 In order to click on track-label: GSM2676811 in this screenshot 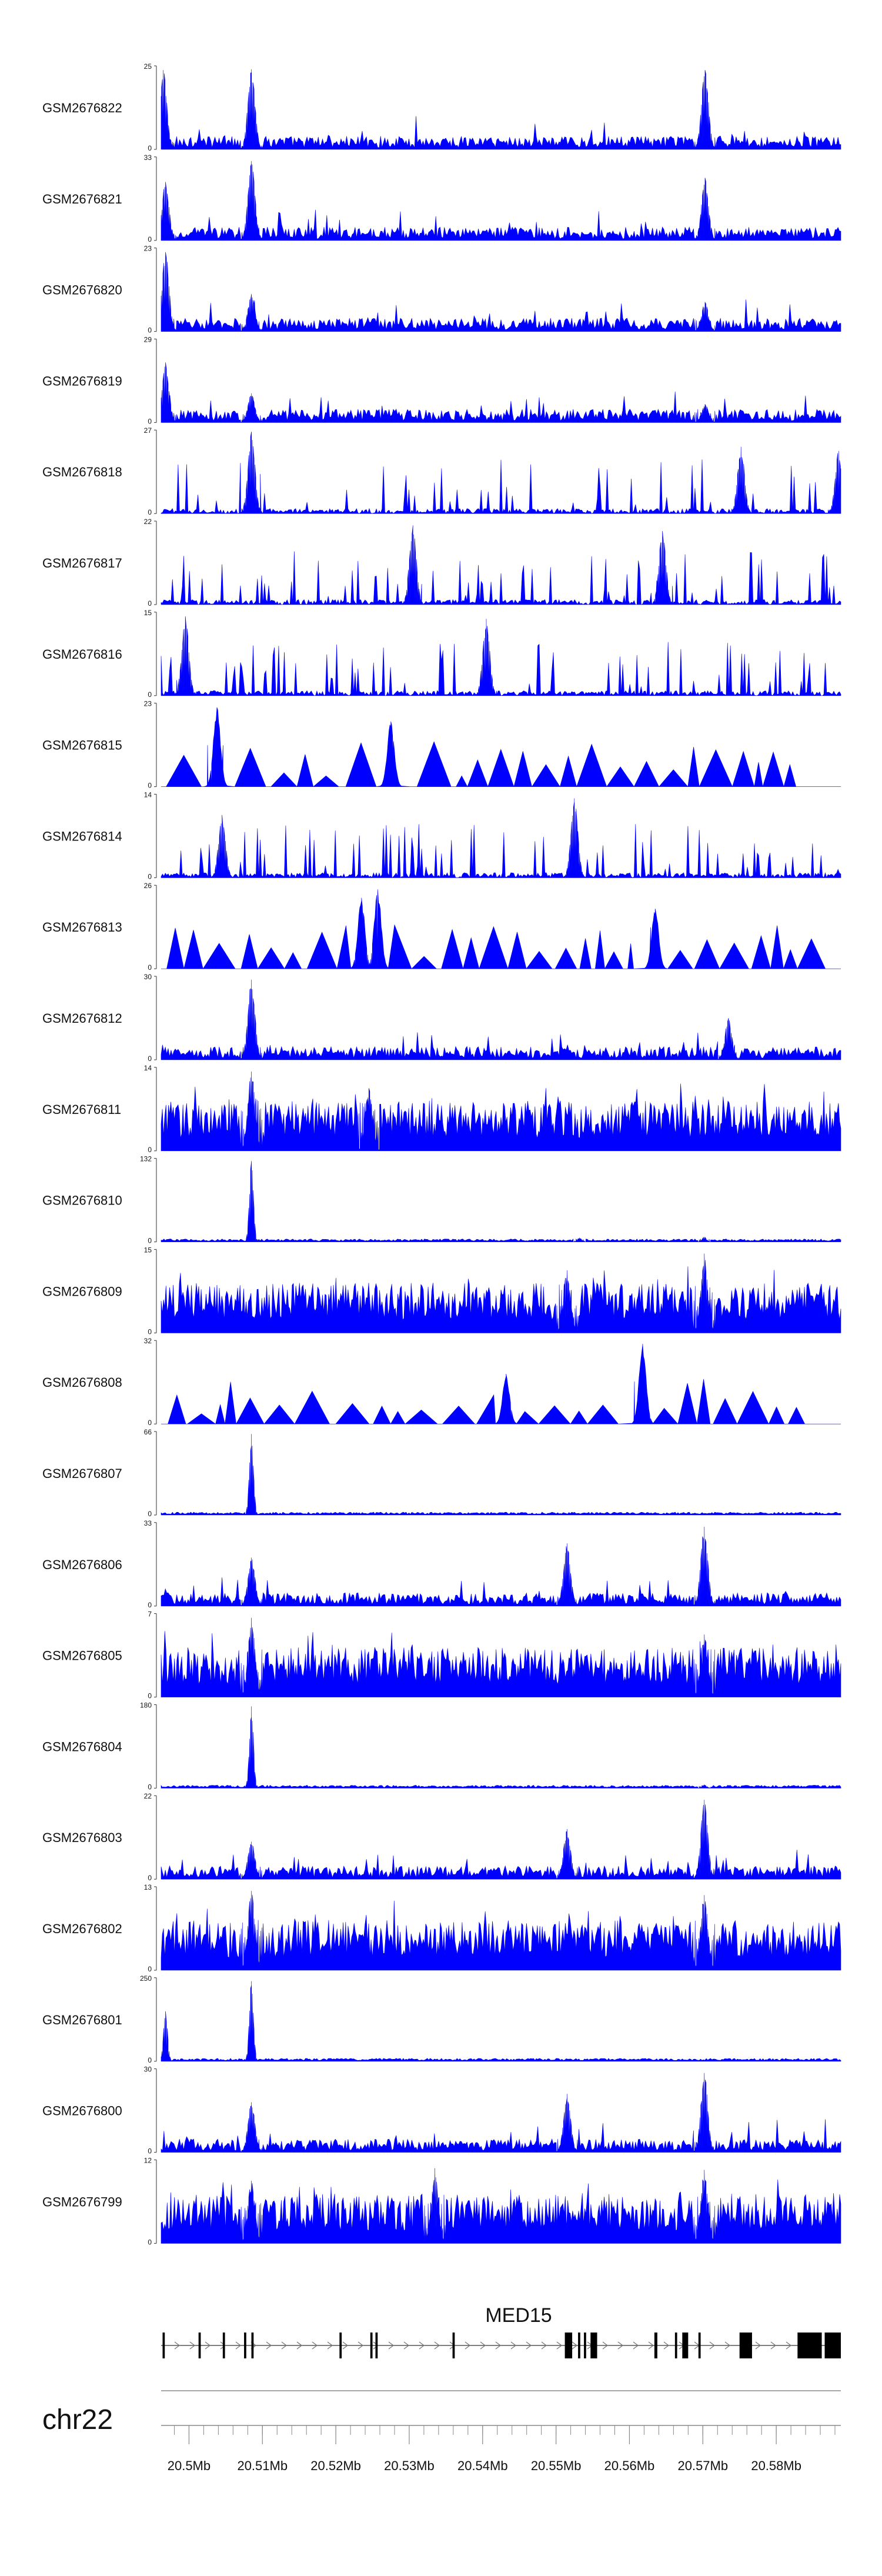, I will do `click(81, 1109)`.